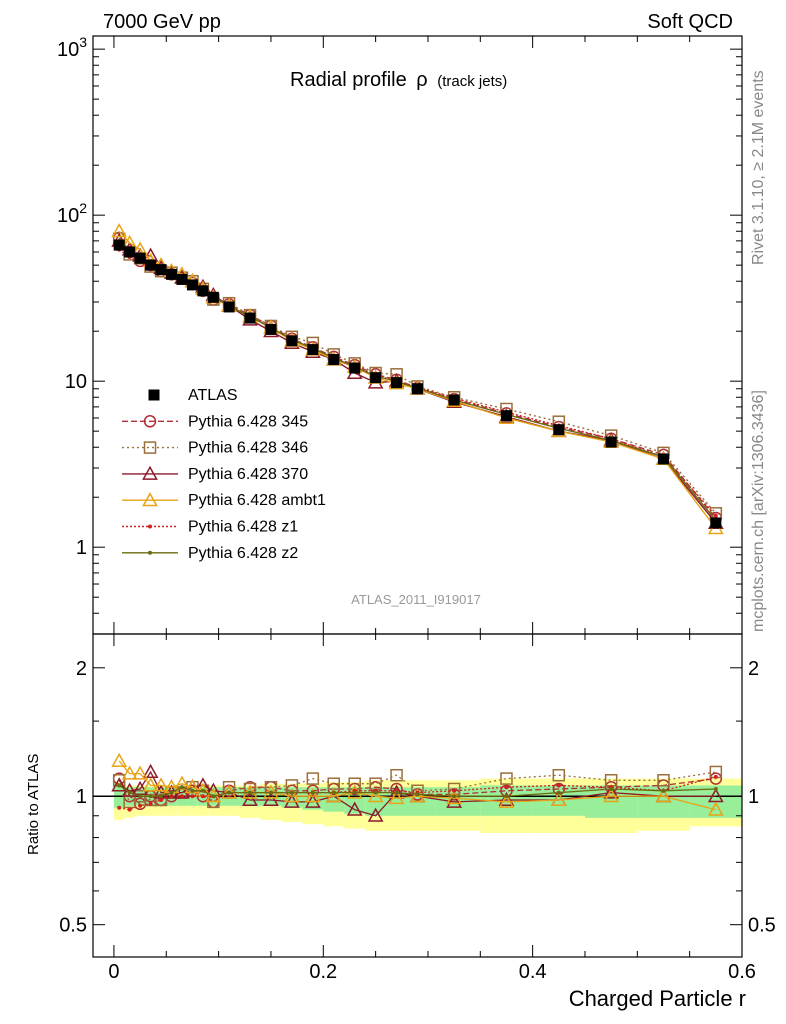 Image resolution: width=786 pixels, height=1024 pixels. Describe the element at coordinates (243, 527) in the screenshot. I see `legend-label: Pythia 6.428 z1` at that location.